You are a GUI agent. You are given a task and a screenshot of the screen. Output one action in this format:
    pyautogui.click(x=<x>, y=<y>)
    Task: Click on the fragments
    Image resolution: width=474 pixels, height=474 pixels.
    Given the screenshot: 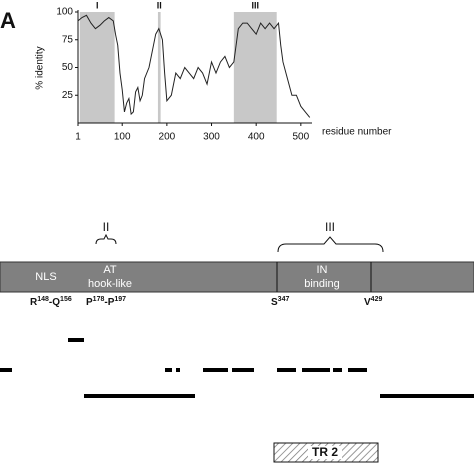 What is the action you would take?
    pyautogui.click(x=237, y=368)
    